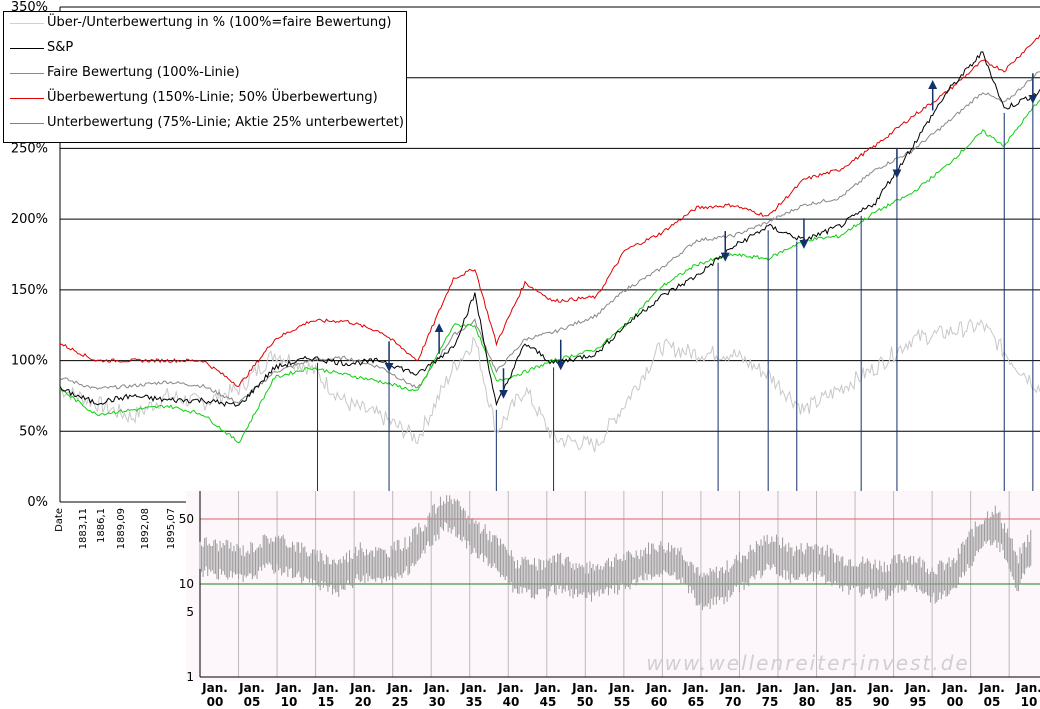  Describe the element at coordinates (400, 702) in the screenshot. I see `pe-x-tick-label-bottom: 25` at that location.